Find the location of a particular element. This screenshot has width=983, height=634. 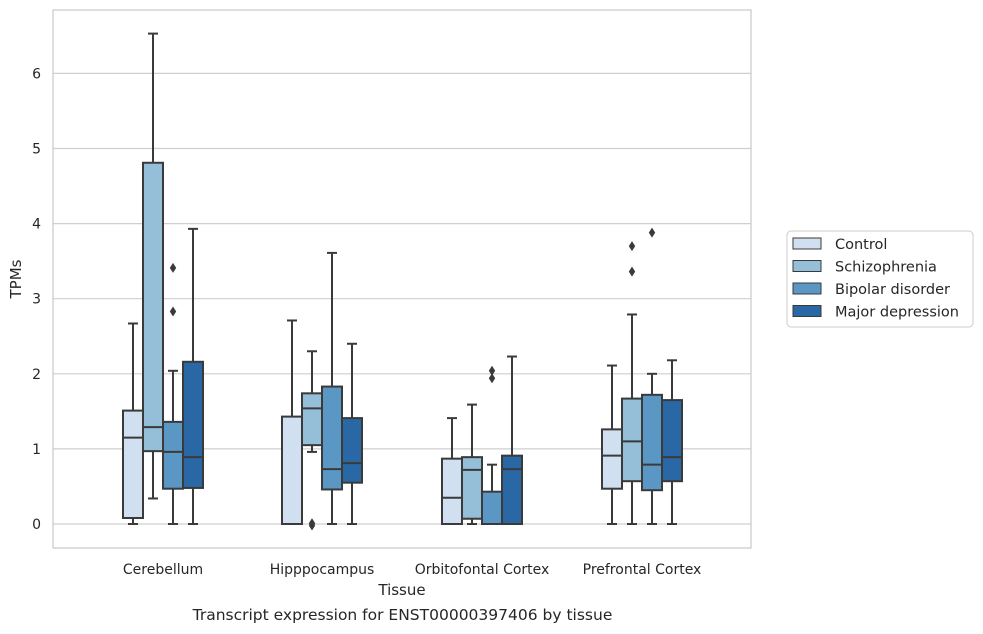

y-tick-label: 4 is located at coordinates (36, 225).